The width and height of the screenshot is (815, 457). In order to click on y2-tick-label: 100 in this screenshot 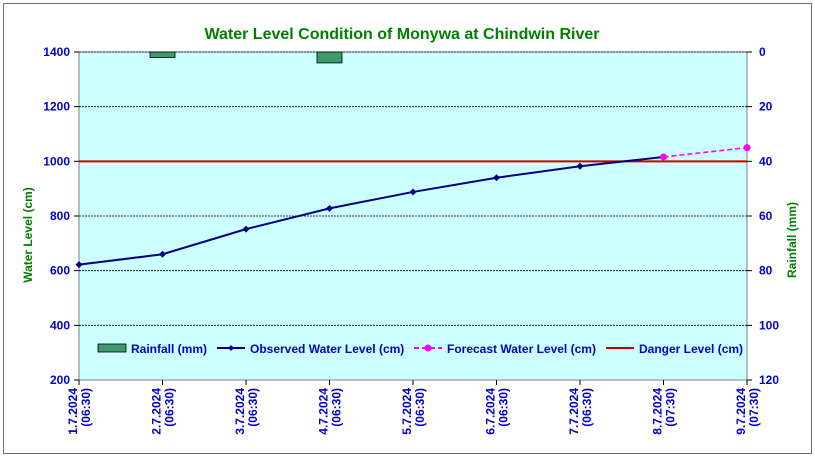, I will do `click(769, 325)`.